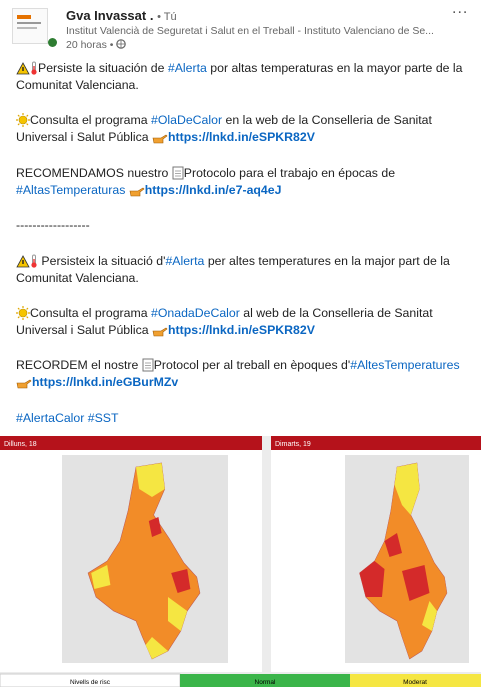  I want to click on relation: • Tú, so click(167, 17).